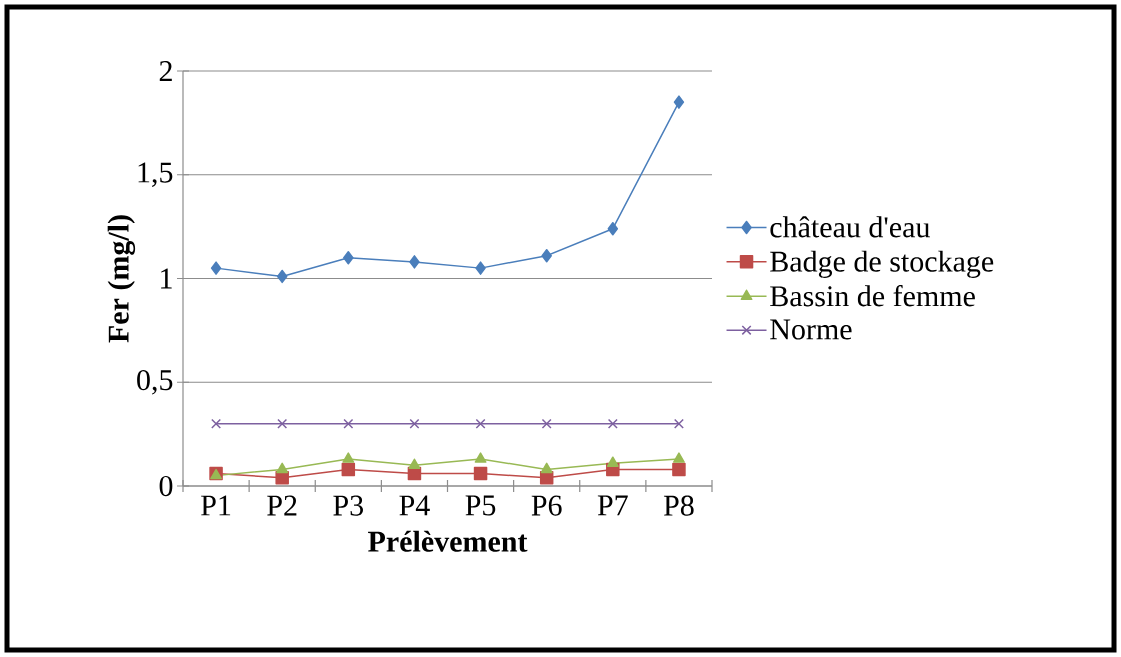 This screenshot has height=657, width=1121. What do you see at coordinates (612, 505) in the screenshot?
I see `x-tick-label: P7` at bounding box center [612, 505].